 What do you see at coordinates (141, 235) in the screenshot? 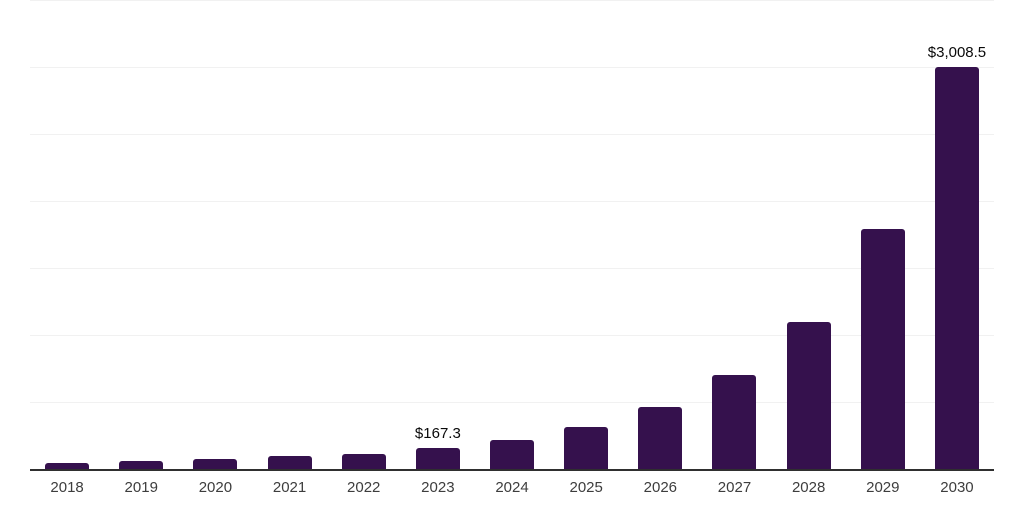
I see `bar-slot-2019` at bounding box center [141, 235].